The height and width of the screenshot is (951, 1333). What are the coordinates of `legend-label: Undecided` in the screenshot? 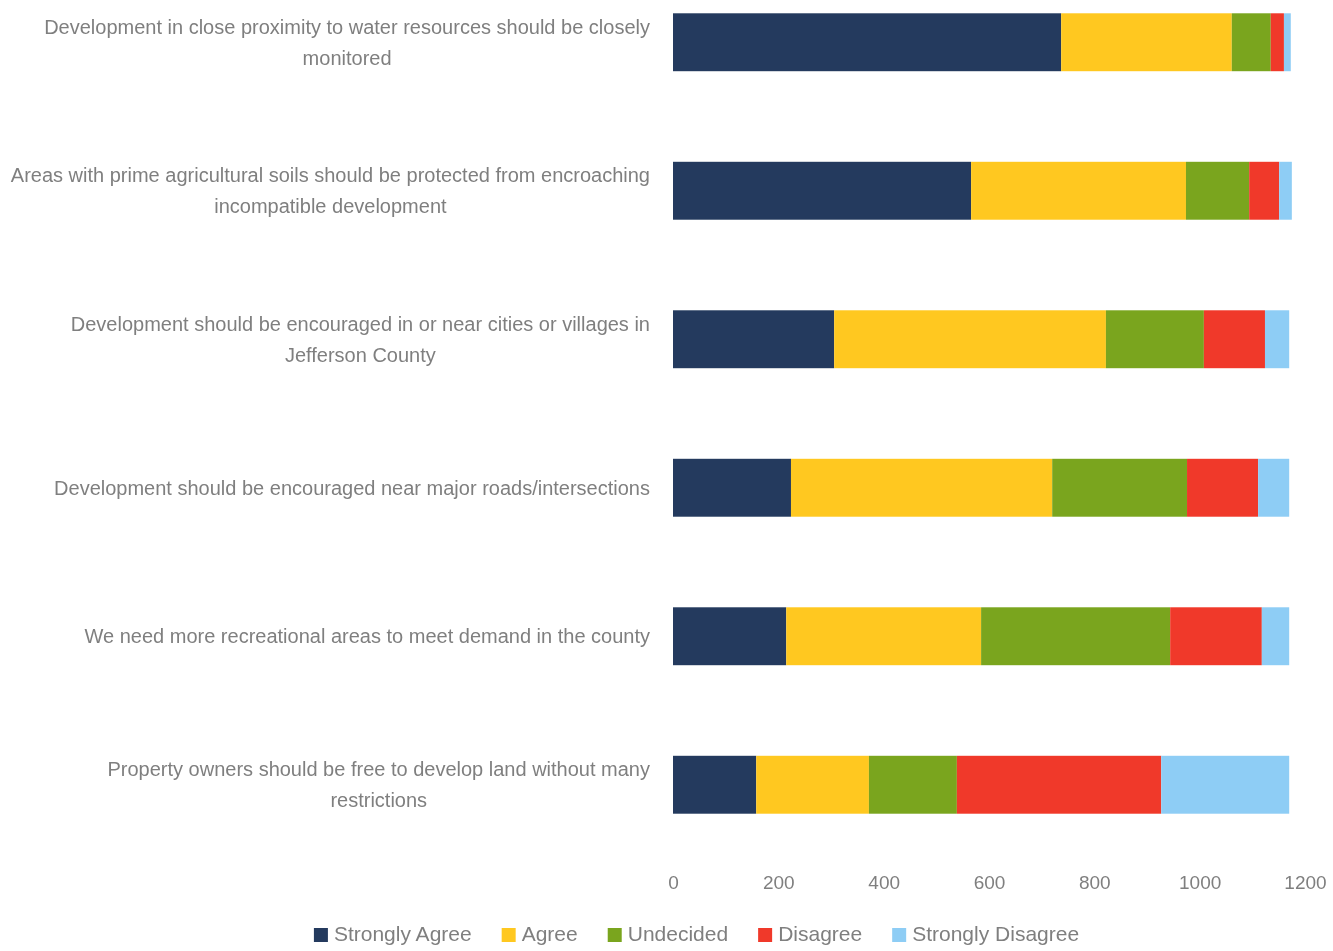 It's located at (678, 933).